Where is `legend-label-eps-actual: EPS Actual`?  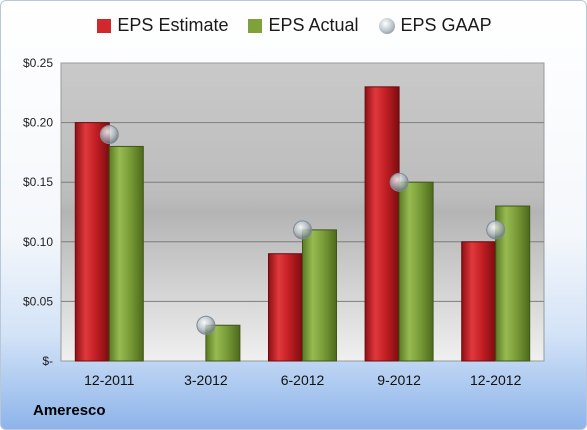
legend-label-eps-actual: EPS Actual is located at coordinates (313, 25).